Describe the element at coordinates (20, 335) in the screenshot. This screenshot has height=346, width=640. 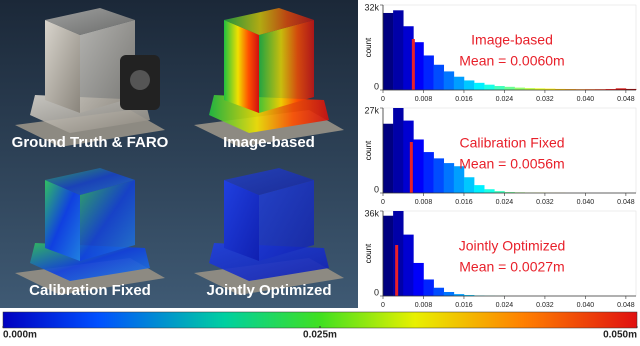
I see `colorbar-tick-label: 0.000m` at that location.